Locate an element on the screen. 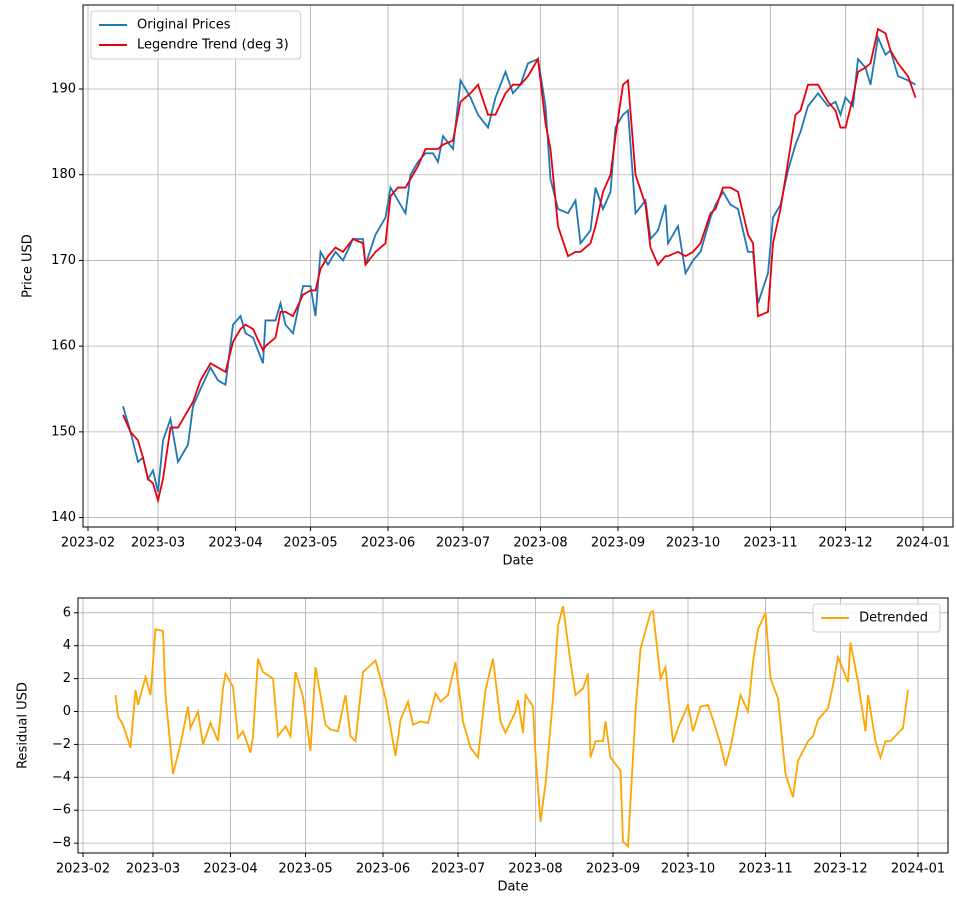 This screenshot has height=914, width=956. y-tick-label: −4 is located at coordinates (61, 777).